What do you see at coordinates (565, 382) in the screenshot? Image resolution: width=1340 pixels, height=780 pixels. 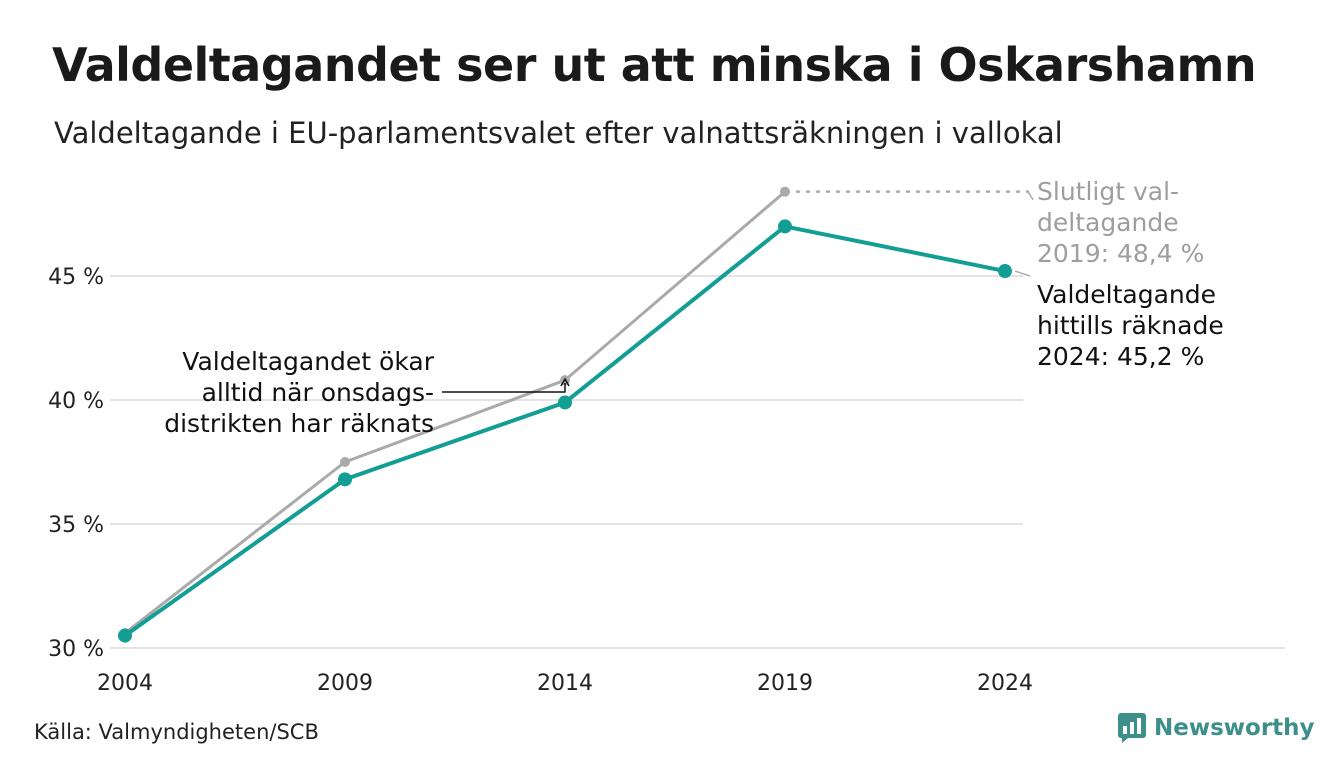 I see `annotation-arrow-head` at bounding box center [565, 382].